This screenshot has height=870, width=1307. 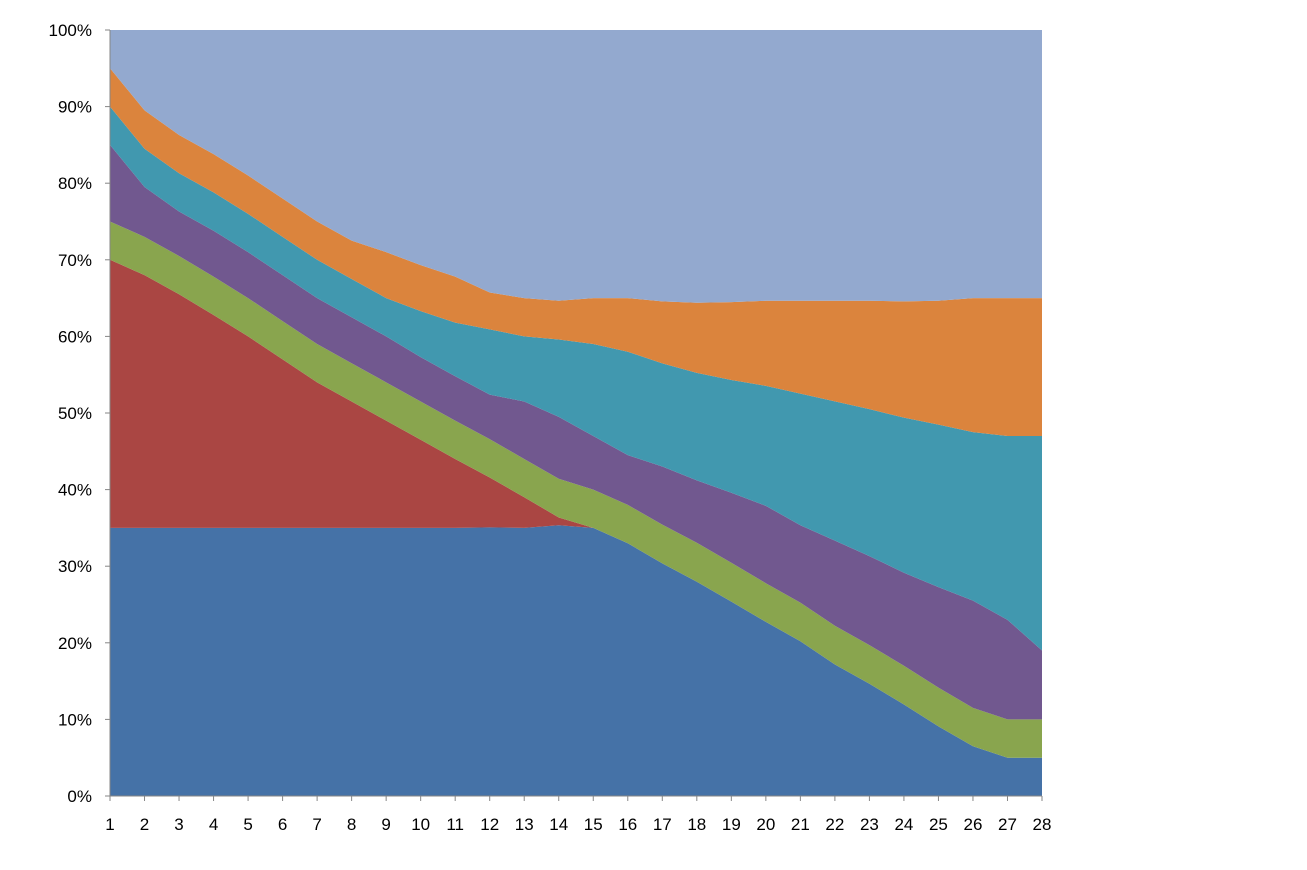 What do you see at coordinates (75, 107) in the screenshot?
I see `y-tick-label: 90%` at bounding box center [75, 107].